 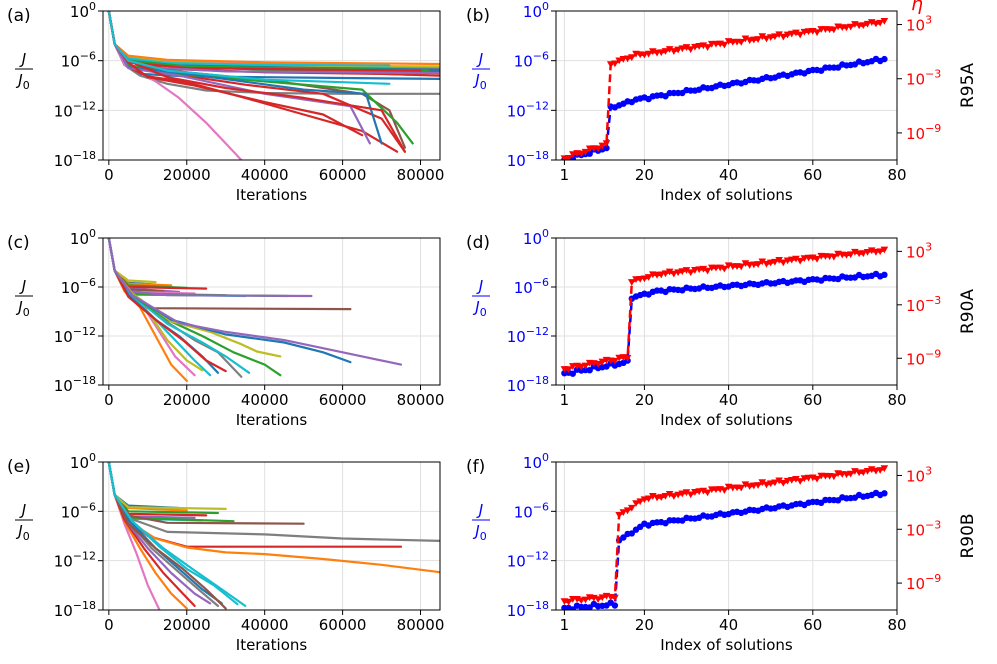 I want to click on plot-area, so click(x=273, y=536).